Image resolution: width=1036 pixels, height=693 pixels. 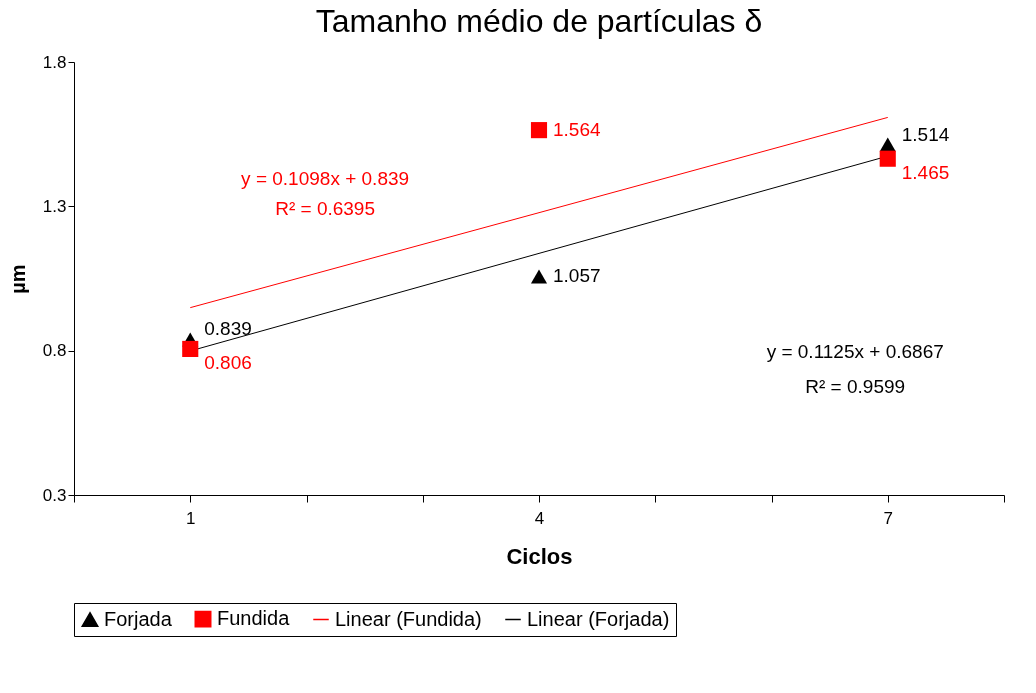 What do you see at coordinates (539, 518) in the screenshot?
I see `x-tick-label: 4` at bounding box center [539, 518].